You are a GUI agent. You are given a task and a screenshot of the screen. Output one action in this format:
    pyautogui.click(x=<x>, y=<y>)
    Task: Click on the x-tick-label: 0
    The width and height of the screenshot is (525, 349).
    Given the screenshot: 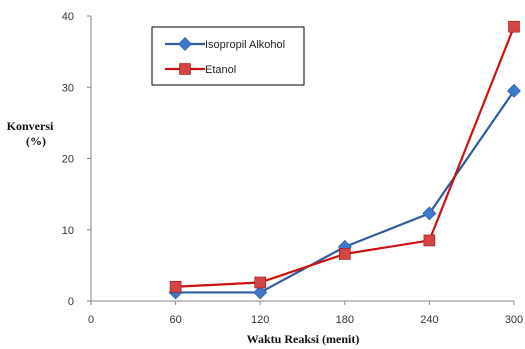 What is the action you would take?
    pyautogui.click(x=91, y=320)
    